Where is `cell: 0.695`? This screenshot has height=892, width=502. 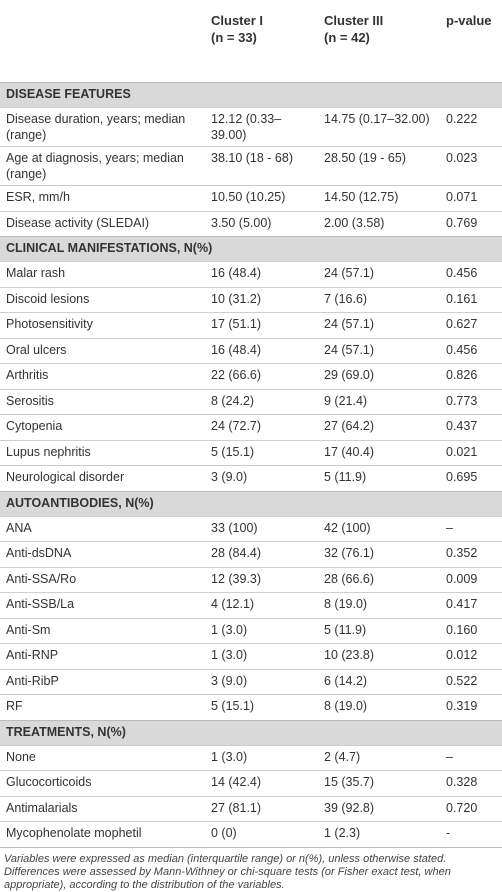
cell: 0.695 is located at coordinates (471, 478).